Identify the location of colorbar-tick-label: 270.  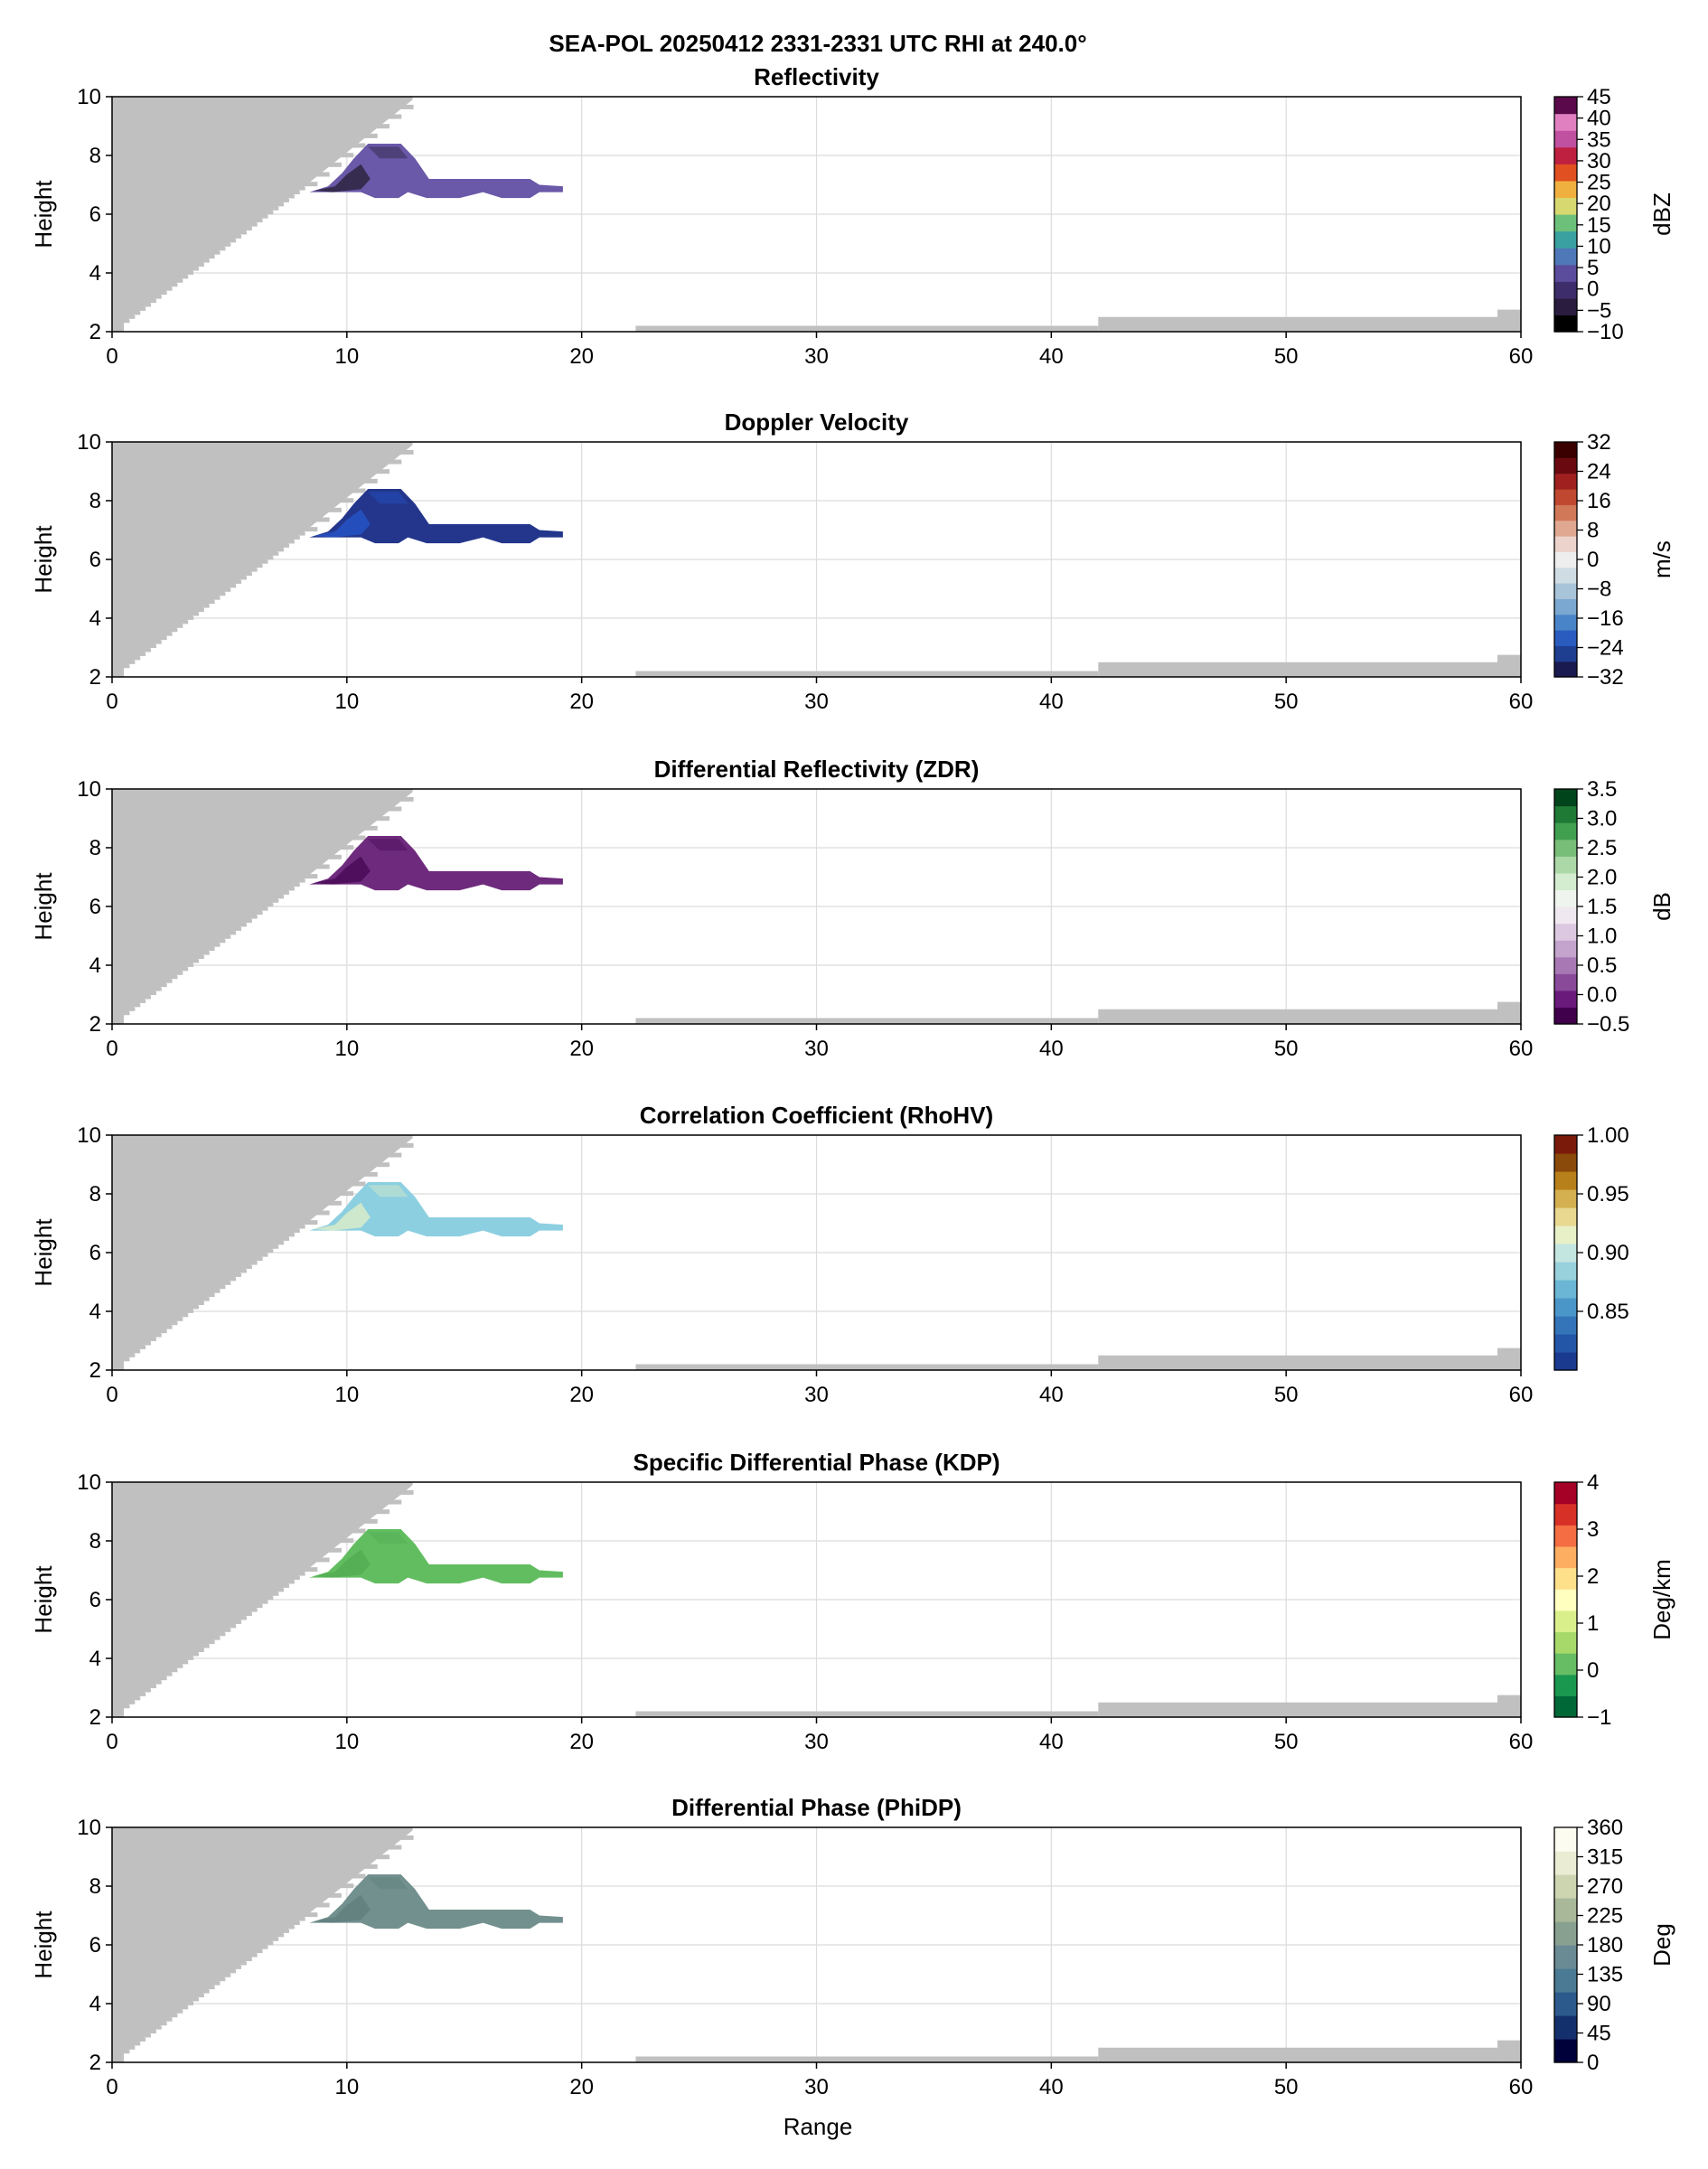
(1605, 1887).